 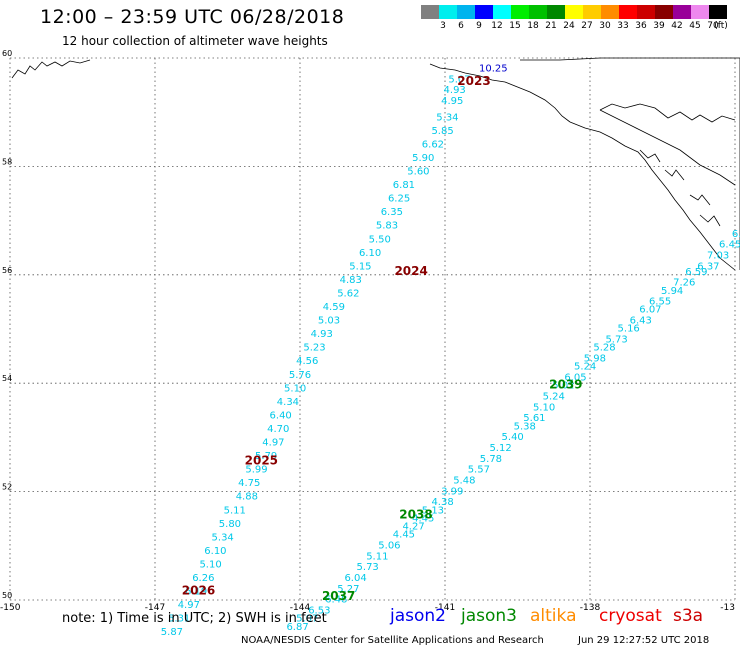 I want to click on wave-height-value: 5.16, so click(x=629, y=329).